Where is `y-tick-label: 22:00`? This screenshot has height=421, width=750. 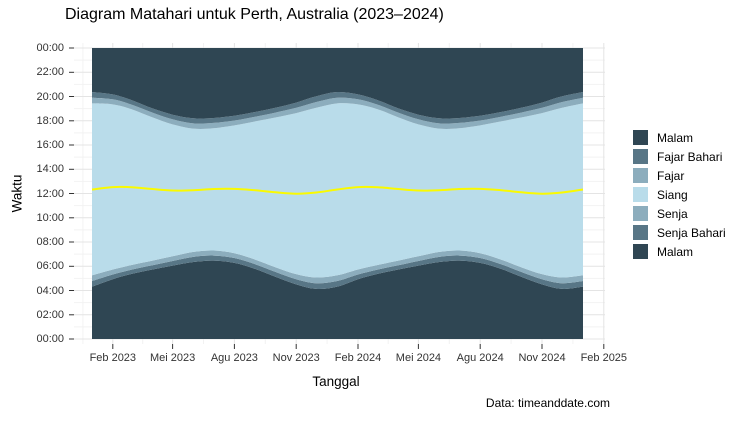
y-tick-label: 22:00 is located at coordinates (50, 72).